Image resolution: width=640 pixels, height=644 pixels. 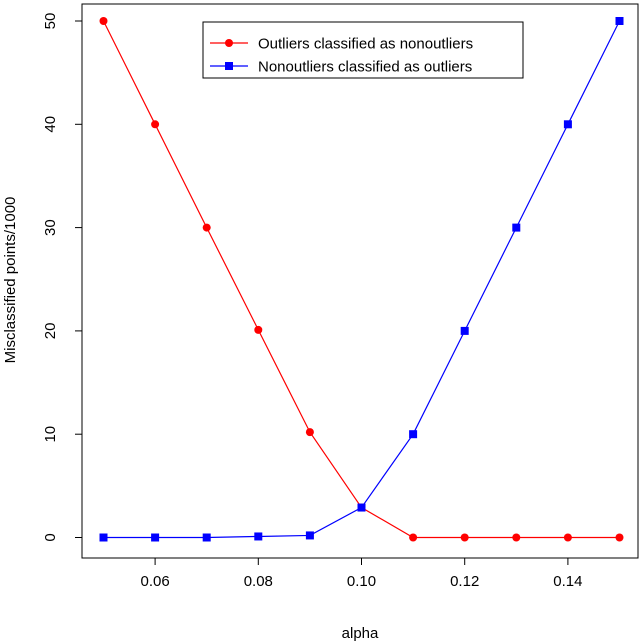 I want to click on y-axis-title: Misclassified points/1000, so click(x=10, y=280).